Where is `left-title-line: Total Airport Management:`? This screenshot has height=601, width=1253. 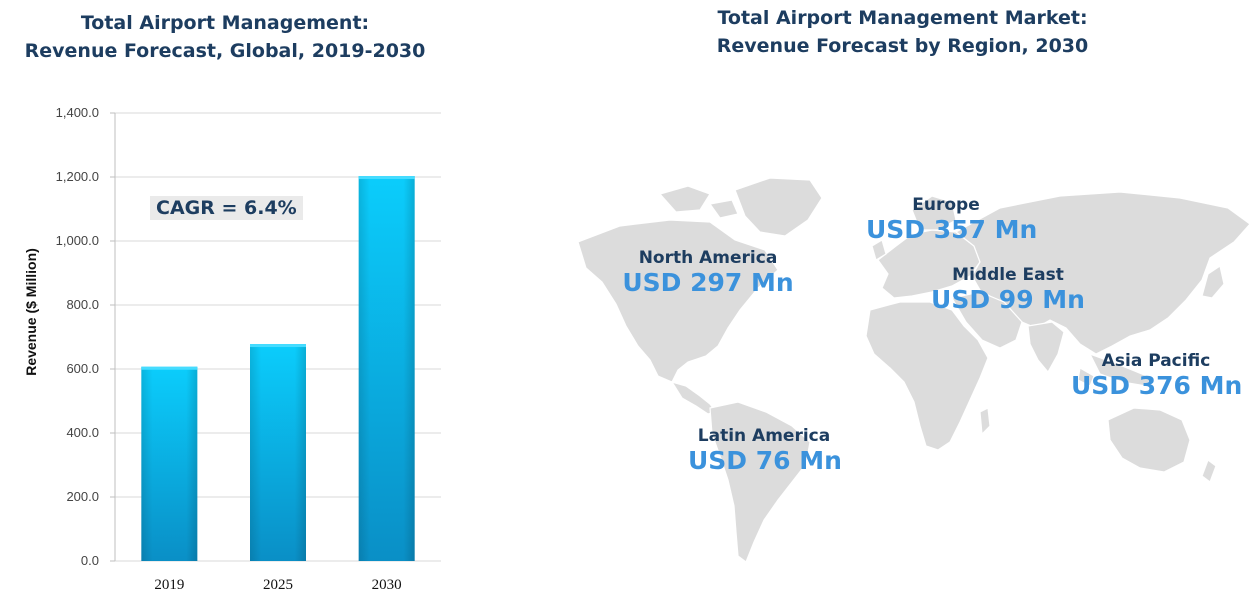 left-title-line: Total Airport Management: is located at coordinates (225, 23).